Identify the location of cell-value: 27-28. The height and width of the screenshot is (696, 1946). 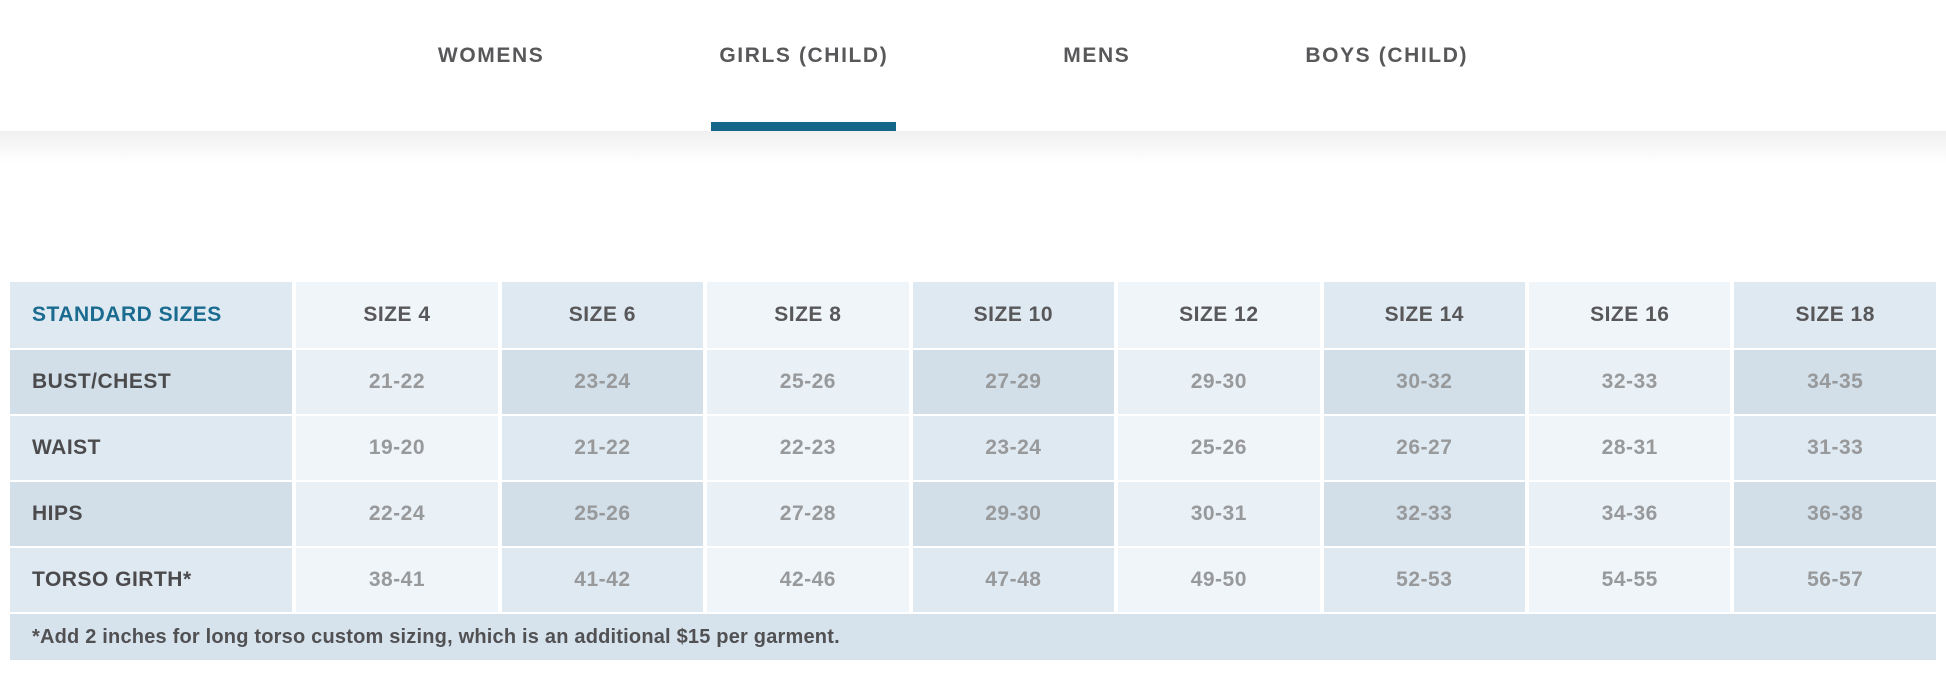
(808, 514).